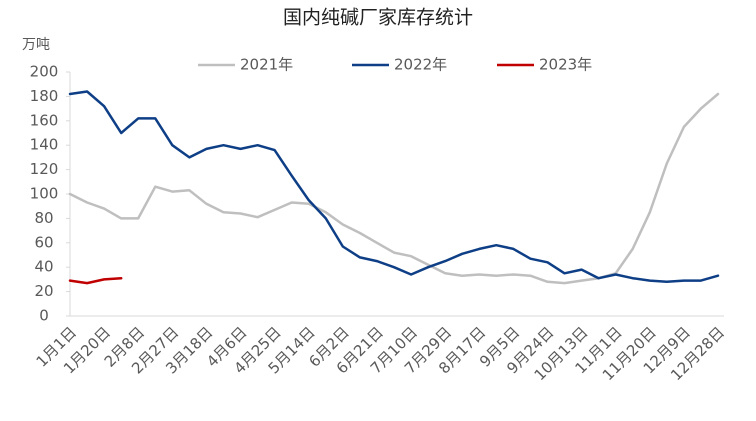  What do you see at coordinates (44, 145) in the screenshot?
I see `y-tick-label: 140` at bounding box center [44, 145].